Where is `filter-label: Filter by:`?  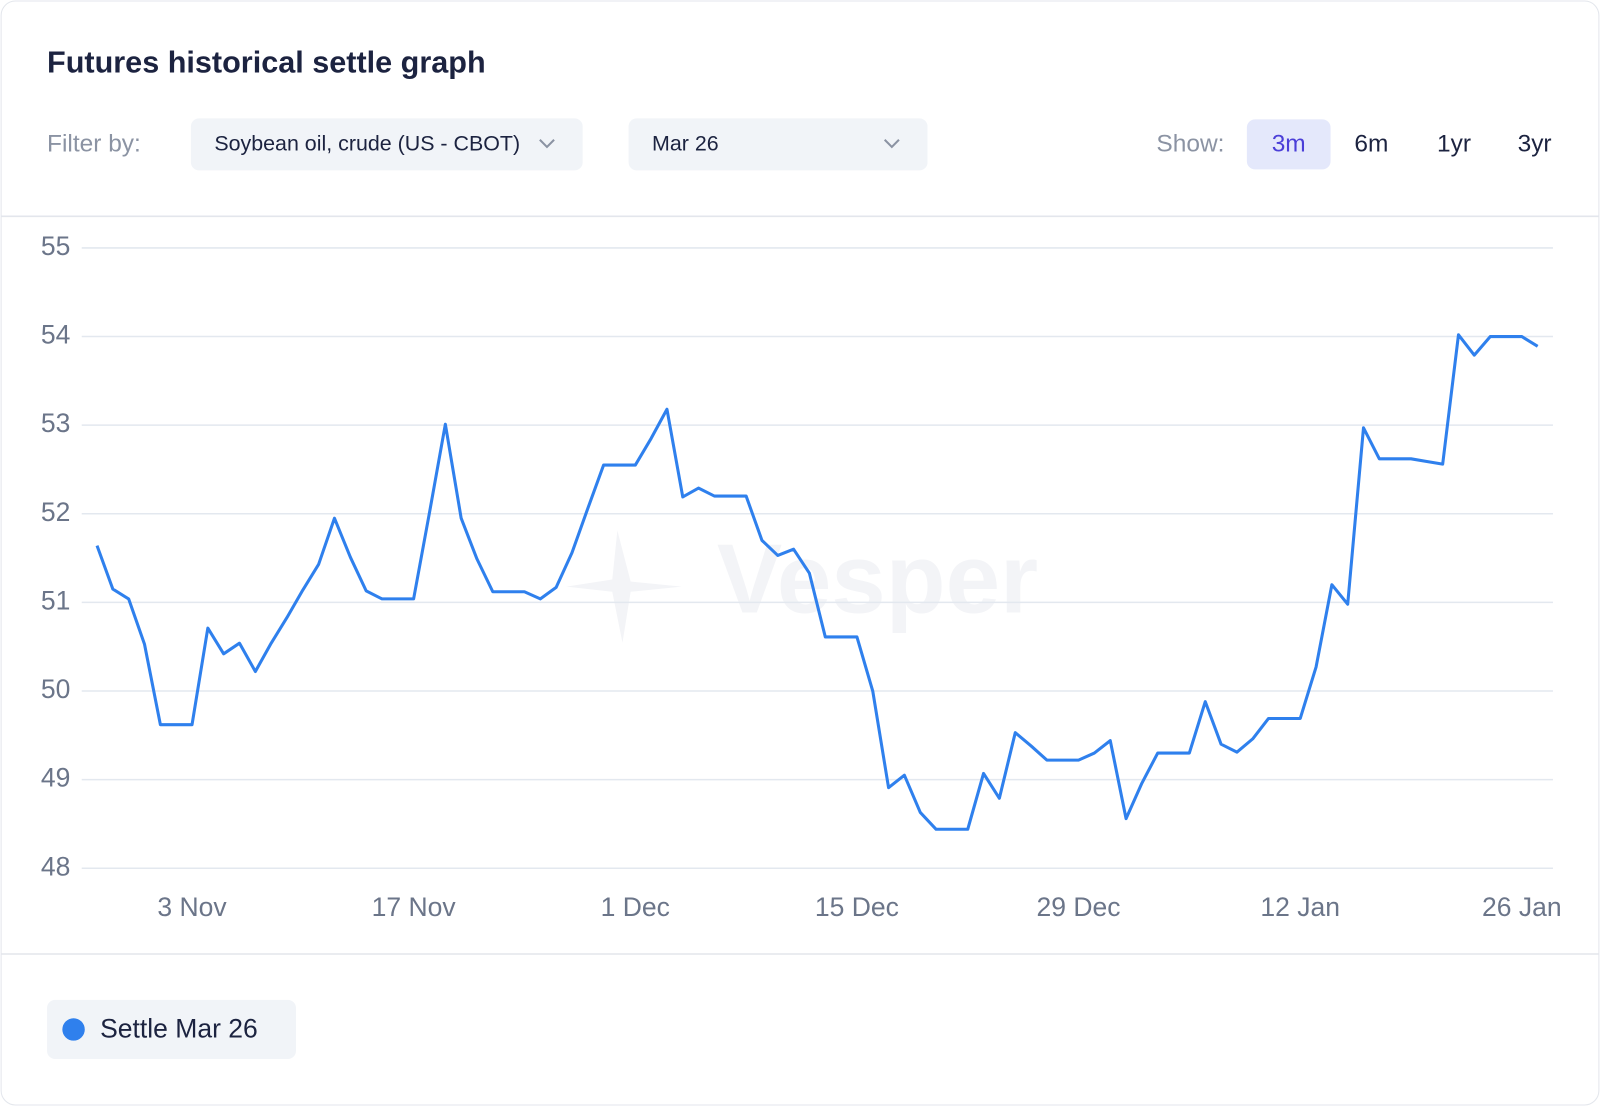
filter-label: Filter by: is located at coordinates (94, 143).